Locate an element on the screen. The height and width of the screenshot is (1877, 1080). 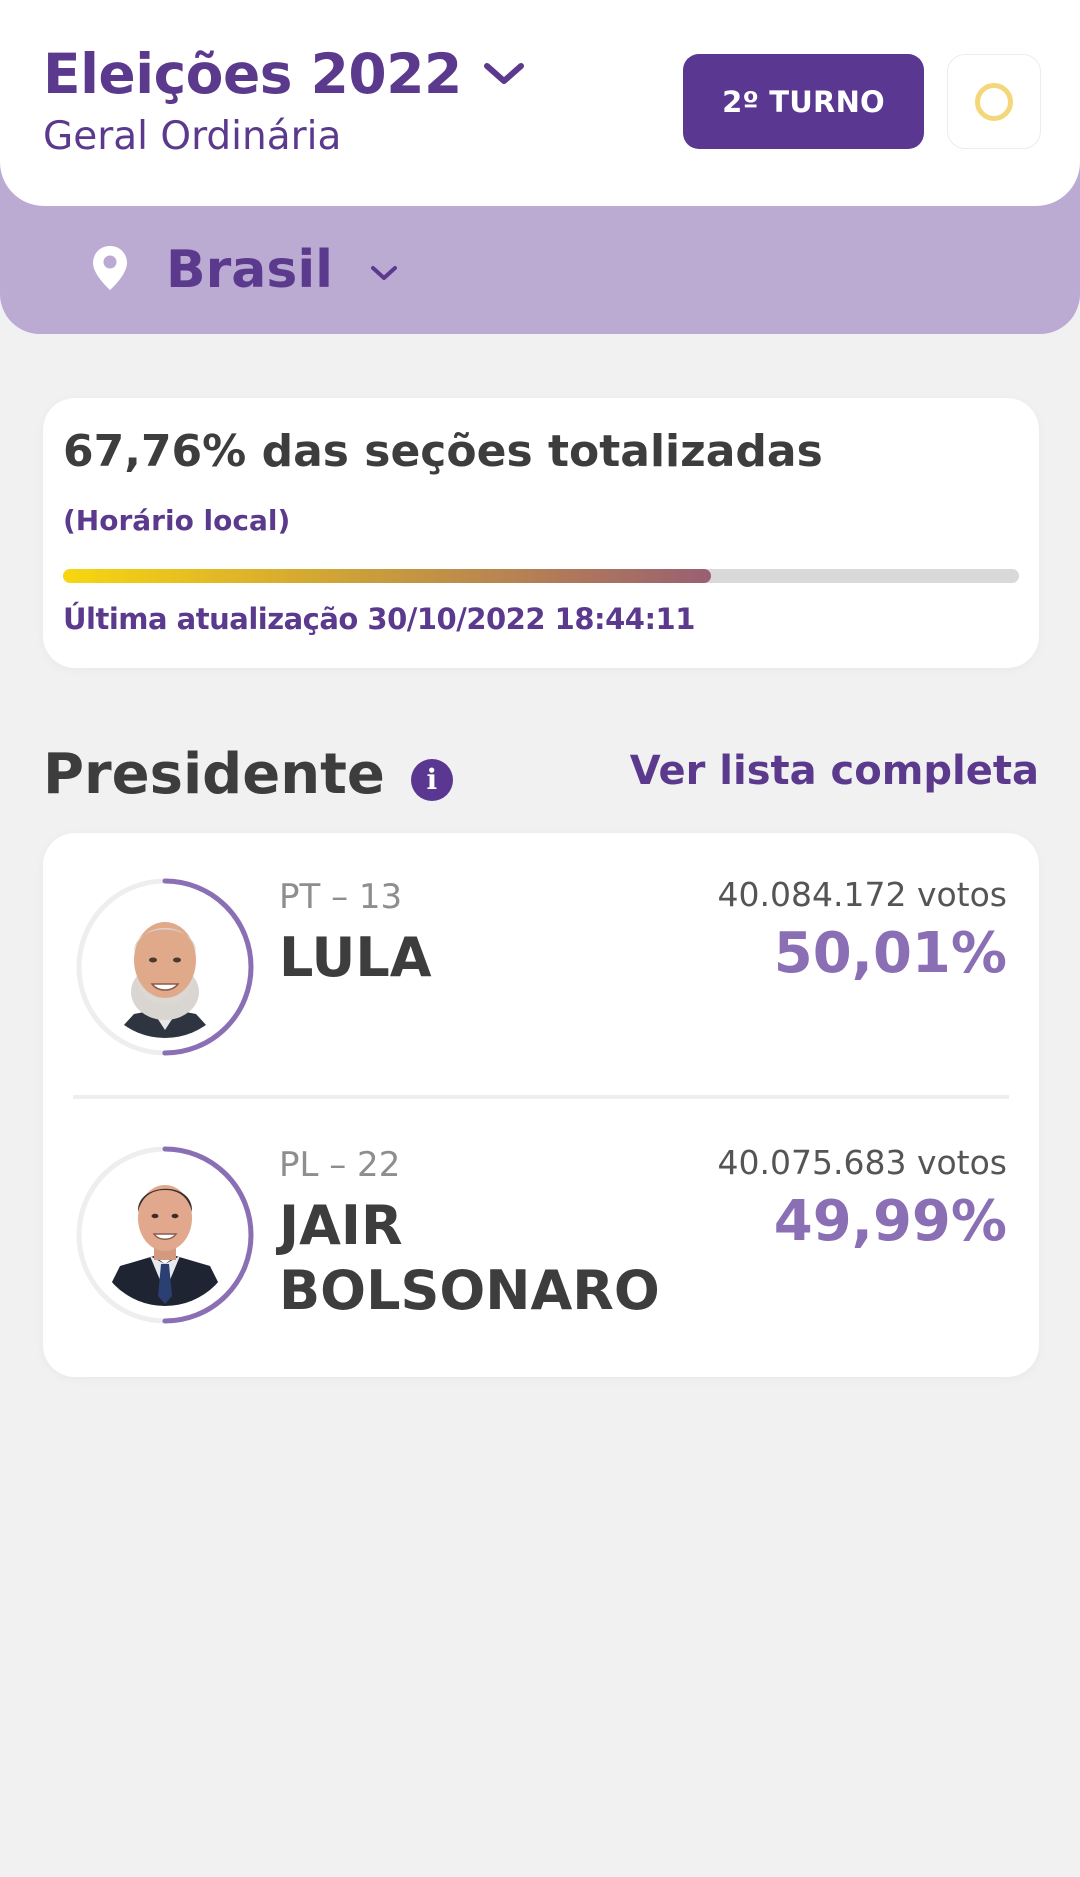
location-selector: Brasil is located at coordinates (244, 270).